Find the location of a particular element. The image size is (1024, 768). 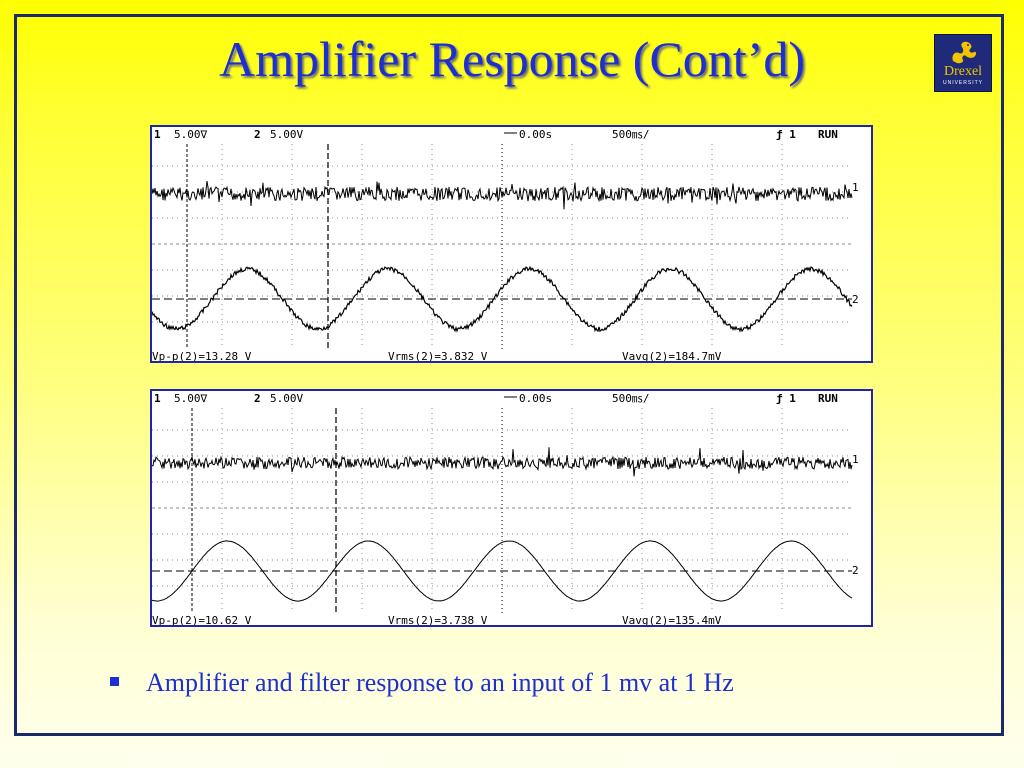

vpp-readout: Vp-p(2)=10.62 V is located at coordinates (202, 619).